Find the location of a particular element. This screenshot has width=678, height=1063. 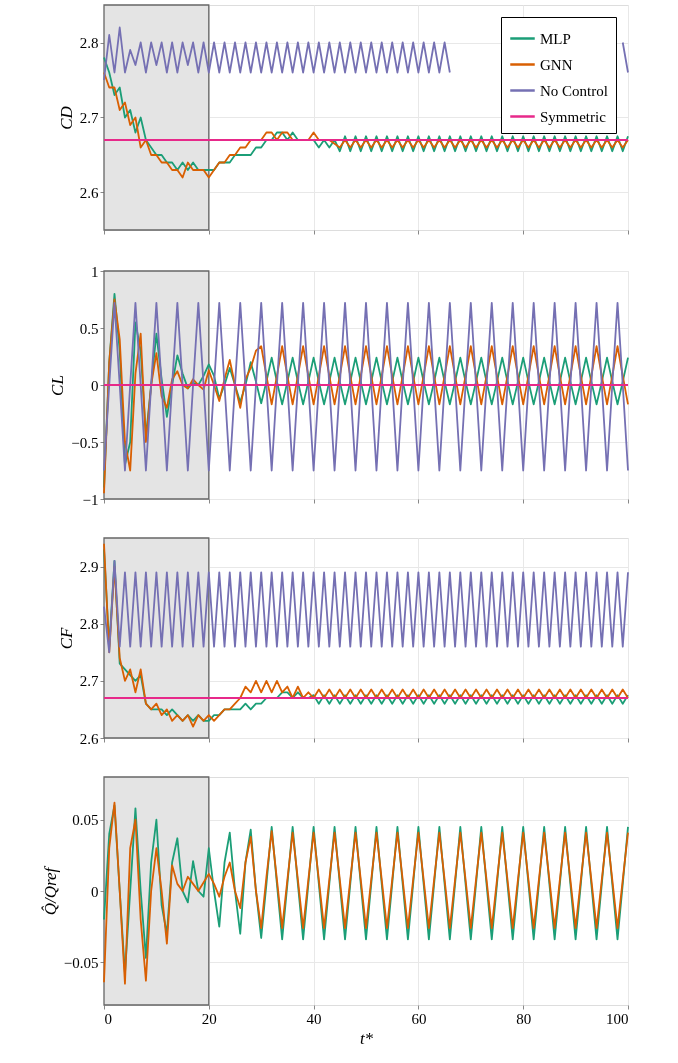

x-tick-label: 40 is located at coordinates (314, 1018).